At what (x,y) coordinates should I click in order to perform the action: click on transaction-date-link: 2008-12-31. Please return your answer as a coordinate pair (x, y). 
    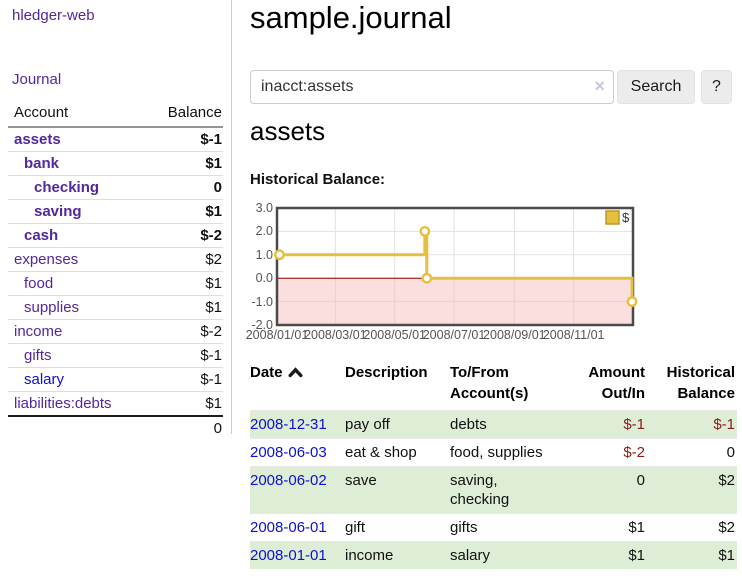
    Looking at the image, I should click on (288, 424).